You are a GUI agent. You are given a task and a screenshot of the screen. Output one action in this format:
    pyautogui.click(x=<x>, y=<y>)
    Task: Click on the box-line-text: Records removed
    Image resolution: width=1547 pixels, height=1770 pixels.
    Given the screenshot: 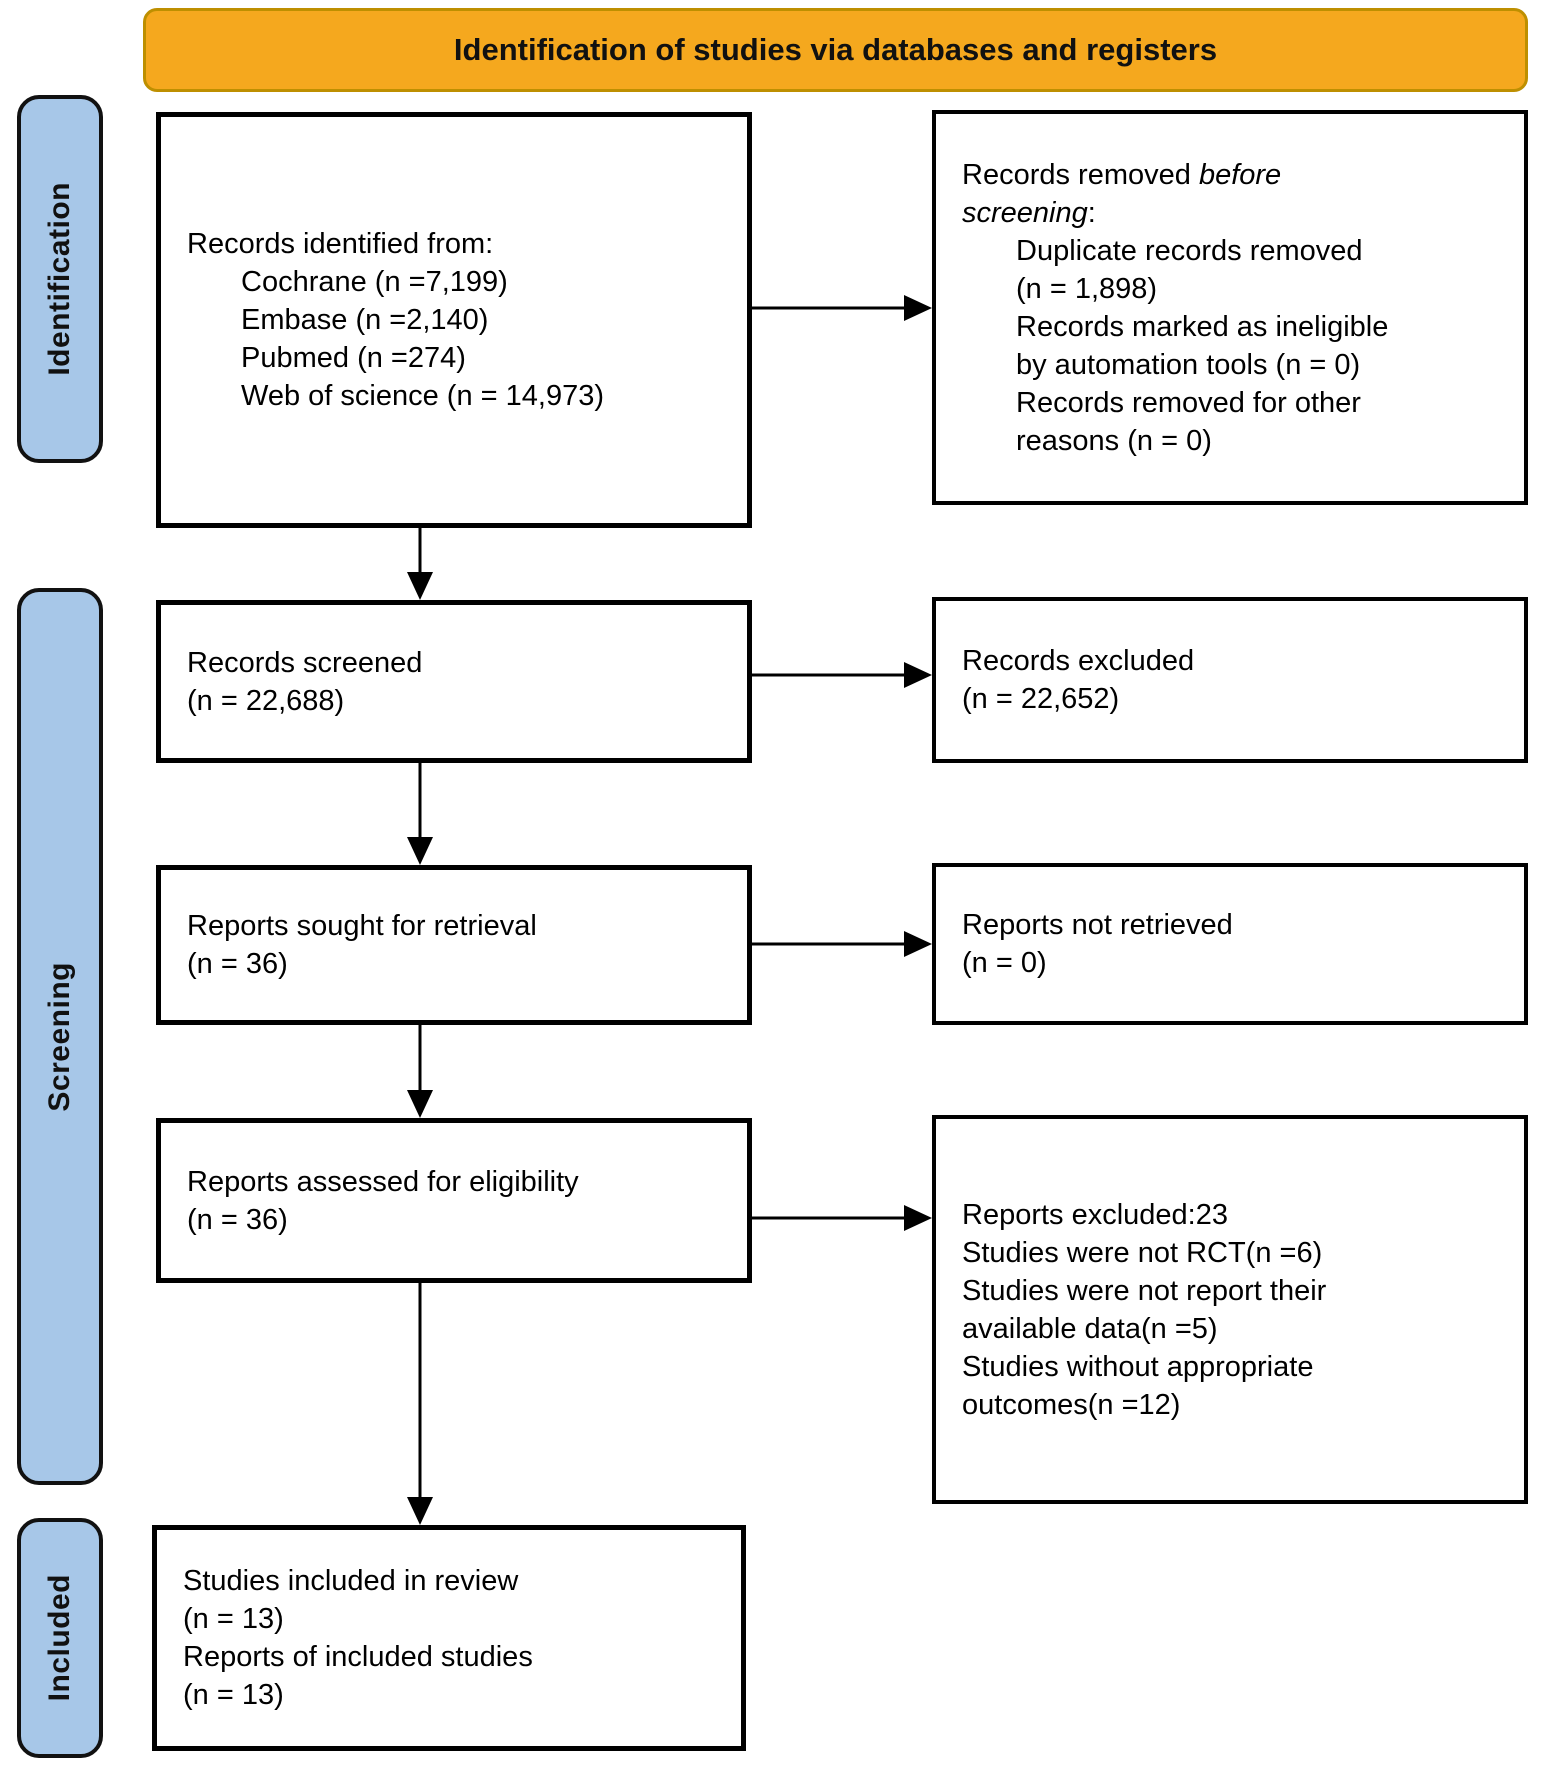 What is the action you would take?
    pyautogui.click(x=1080, y=174)
    